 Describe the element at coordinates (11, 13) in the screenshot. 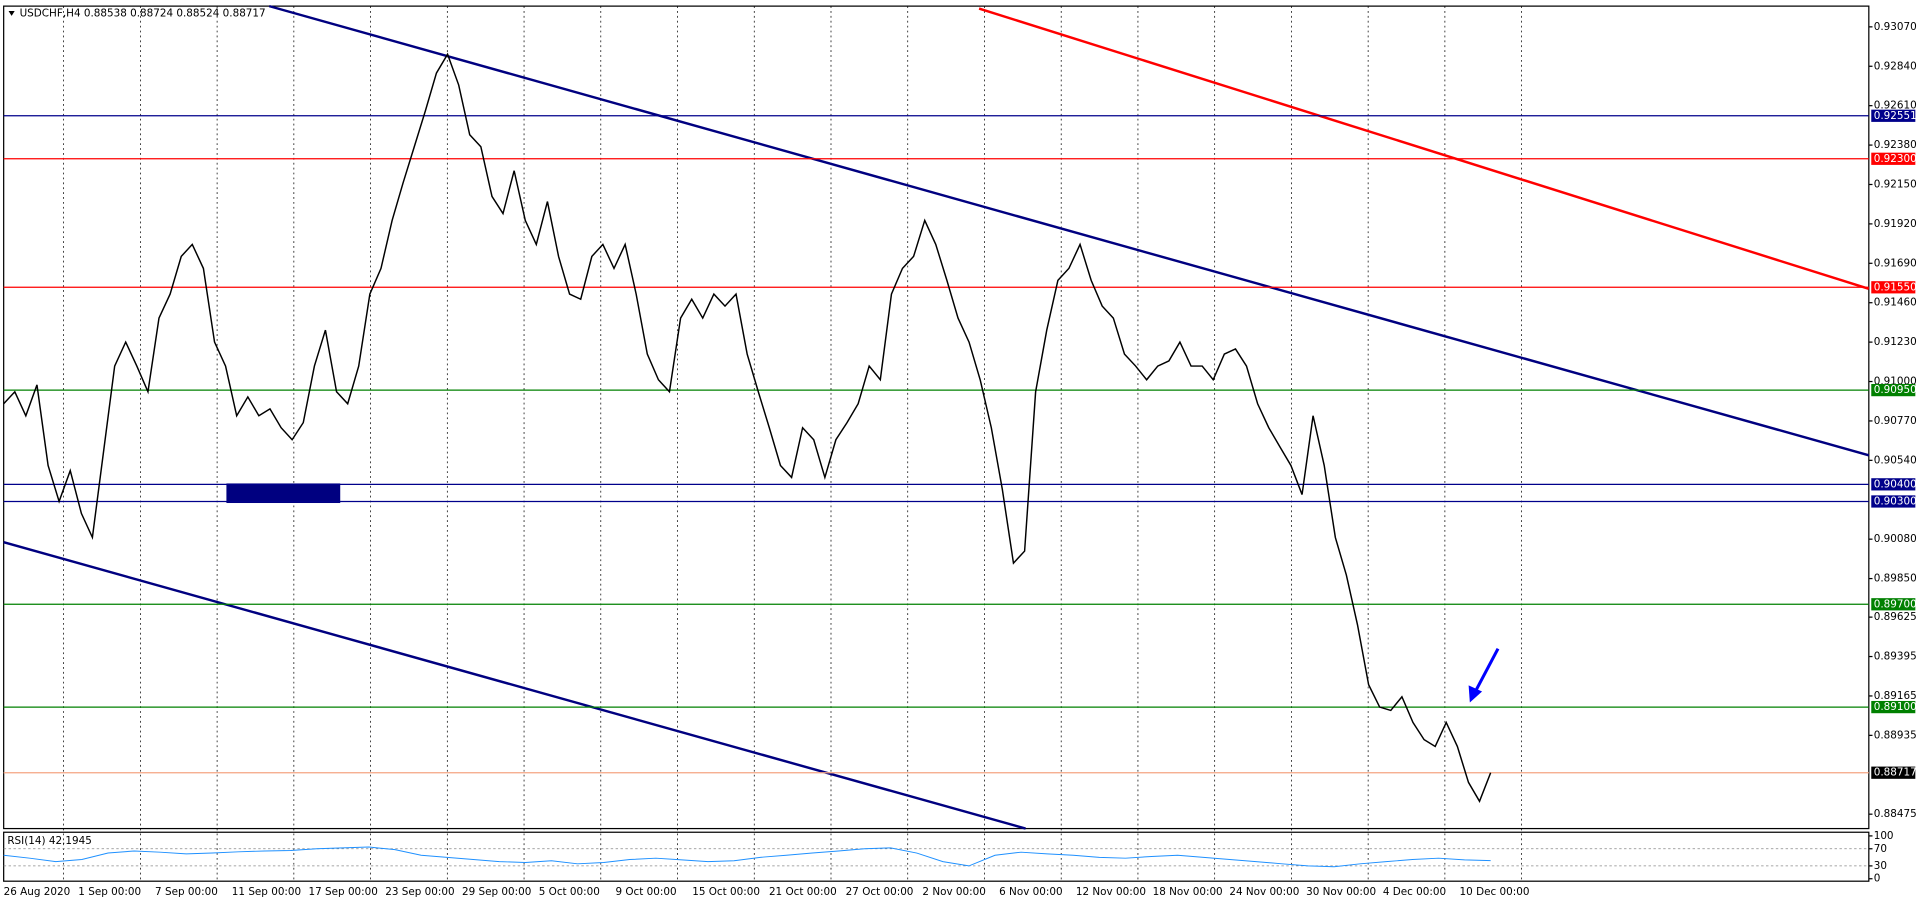

I see `menu-triangle` at that location.